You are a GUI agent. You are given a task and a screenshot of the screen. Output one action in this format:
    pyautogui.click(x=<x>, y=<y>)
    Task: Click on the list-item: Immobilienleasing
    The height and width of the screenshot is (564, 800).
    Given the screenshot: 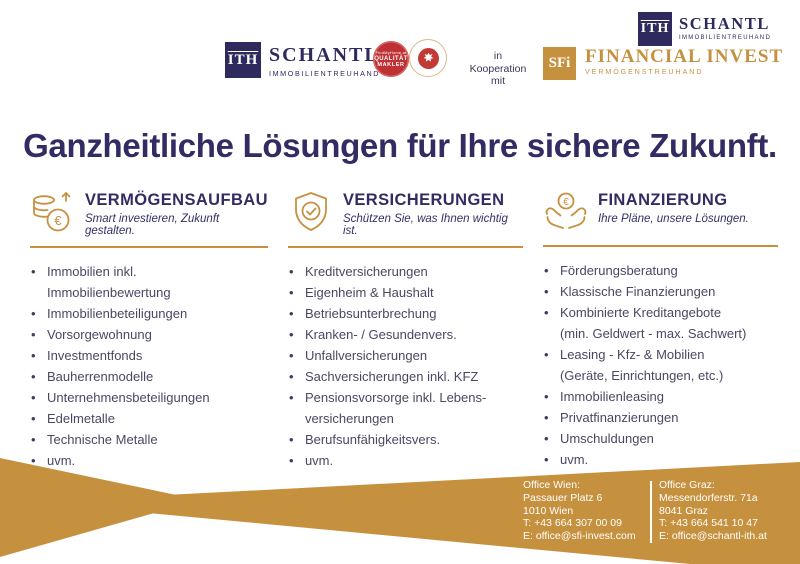 What is the action you would take?
    pyautogui.click(x=660, y=396)
    